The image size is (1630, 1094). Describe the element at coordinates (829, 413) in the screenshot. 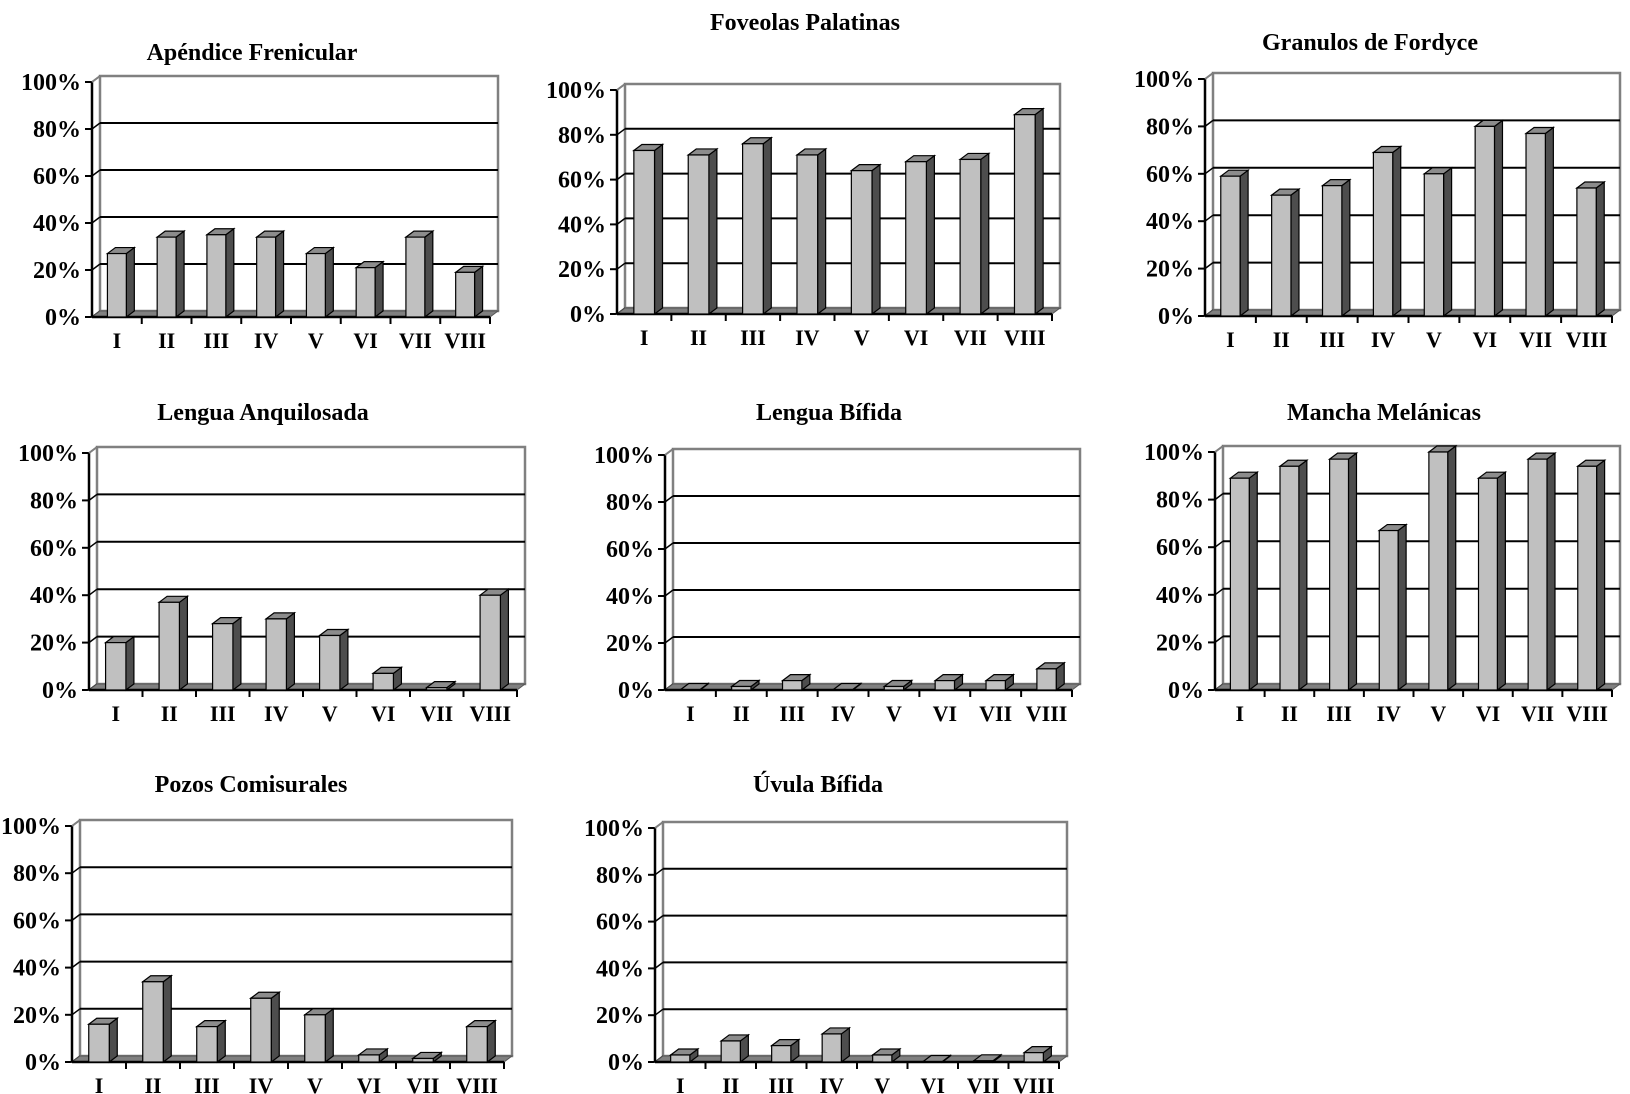

I see `chart-title: Lengua Bífida` at that location.